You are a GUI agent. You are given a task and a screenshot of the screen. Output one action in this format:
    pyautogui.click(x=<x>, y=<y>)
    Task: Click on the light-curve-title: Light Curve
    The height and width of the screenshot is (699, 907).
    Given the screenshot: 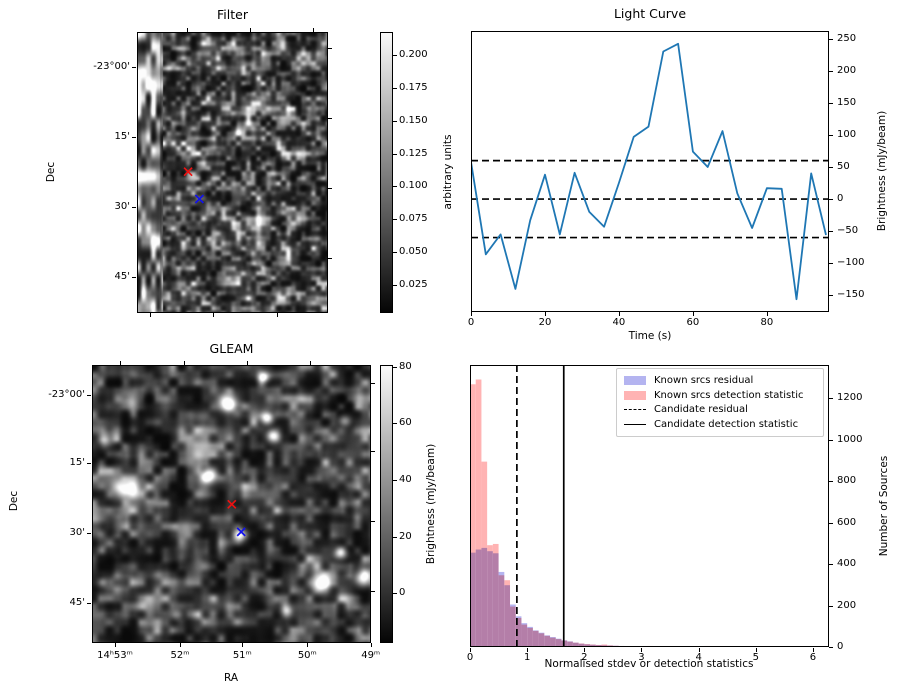 What is the action you would take?
    pyautogui.click(x=650, y=13)
    